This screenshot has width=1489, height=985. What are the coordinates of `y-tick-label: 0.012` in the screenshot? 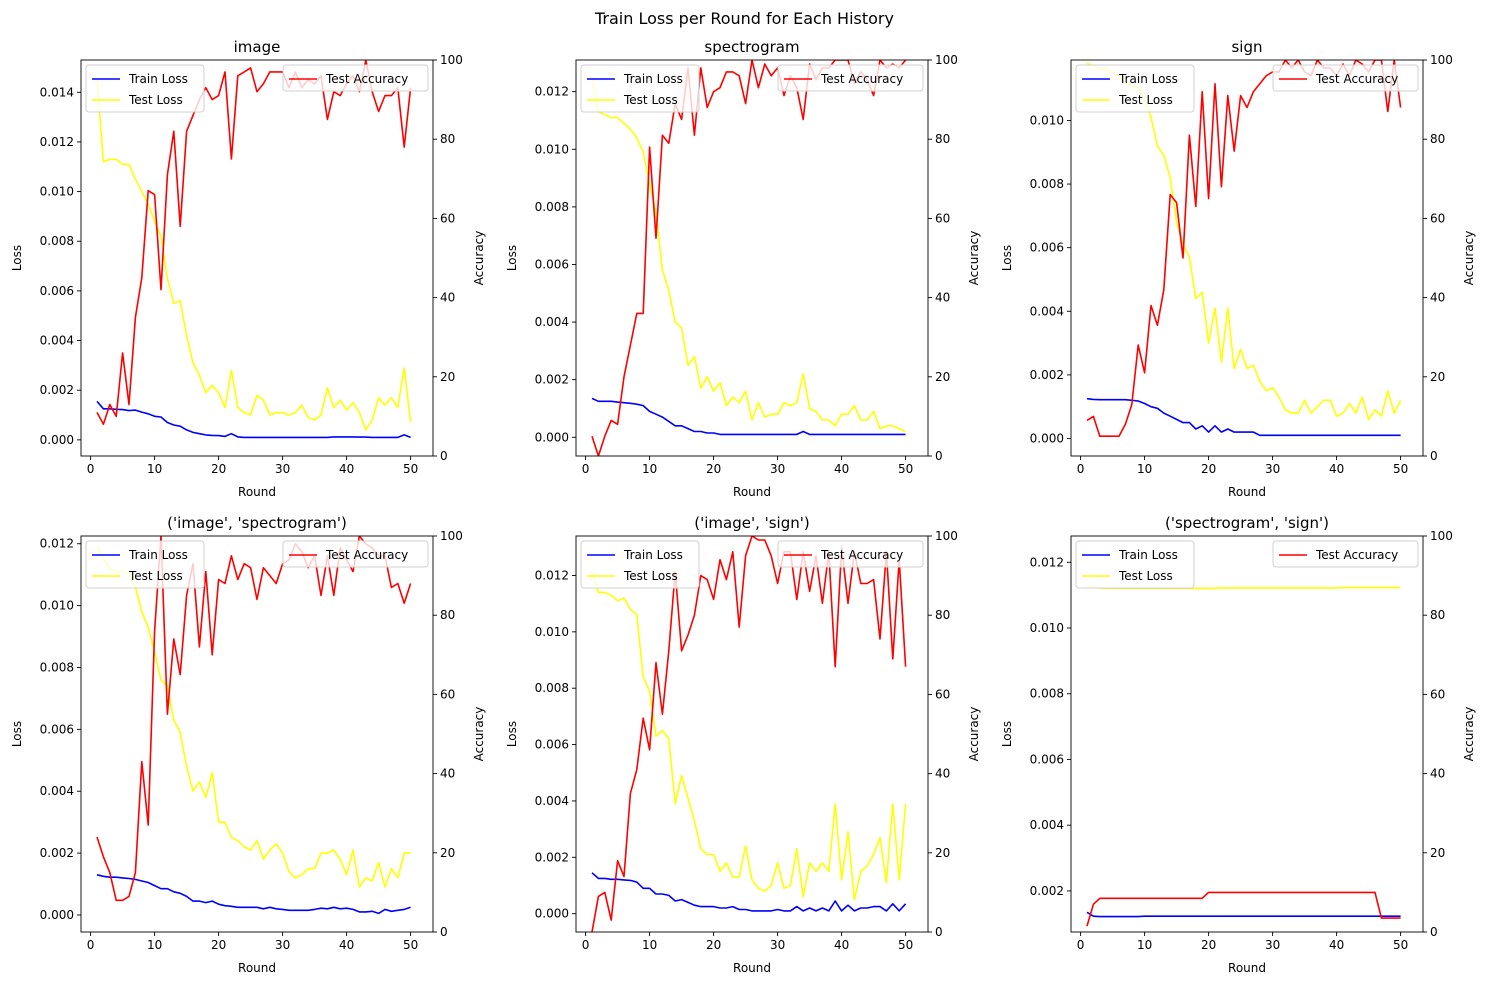 It's located at (552, 575).